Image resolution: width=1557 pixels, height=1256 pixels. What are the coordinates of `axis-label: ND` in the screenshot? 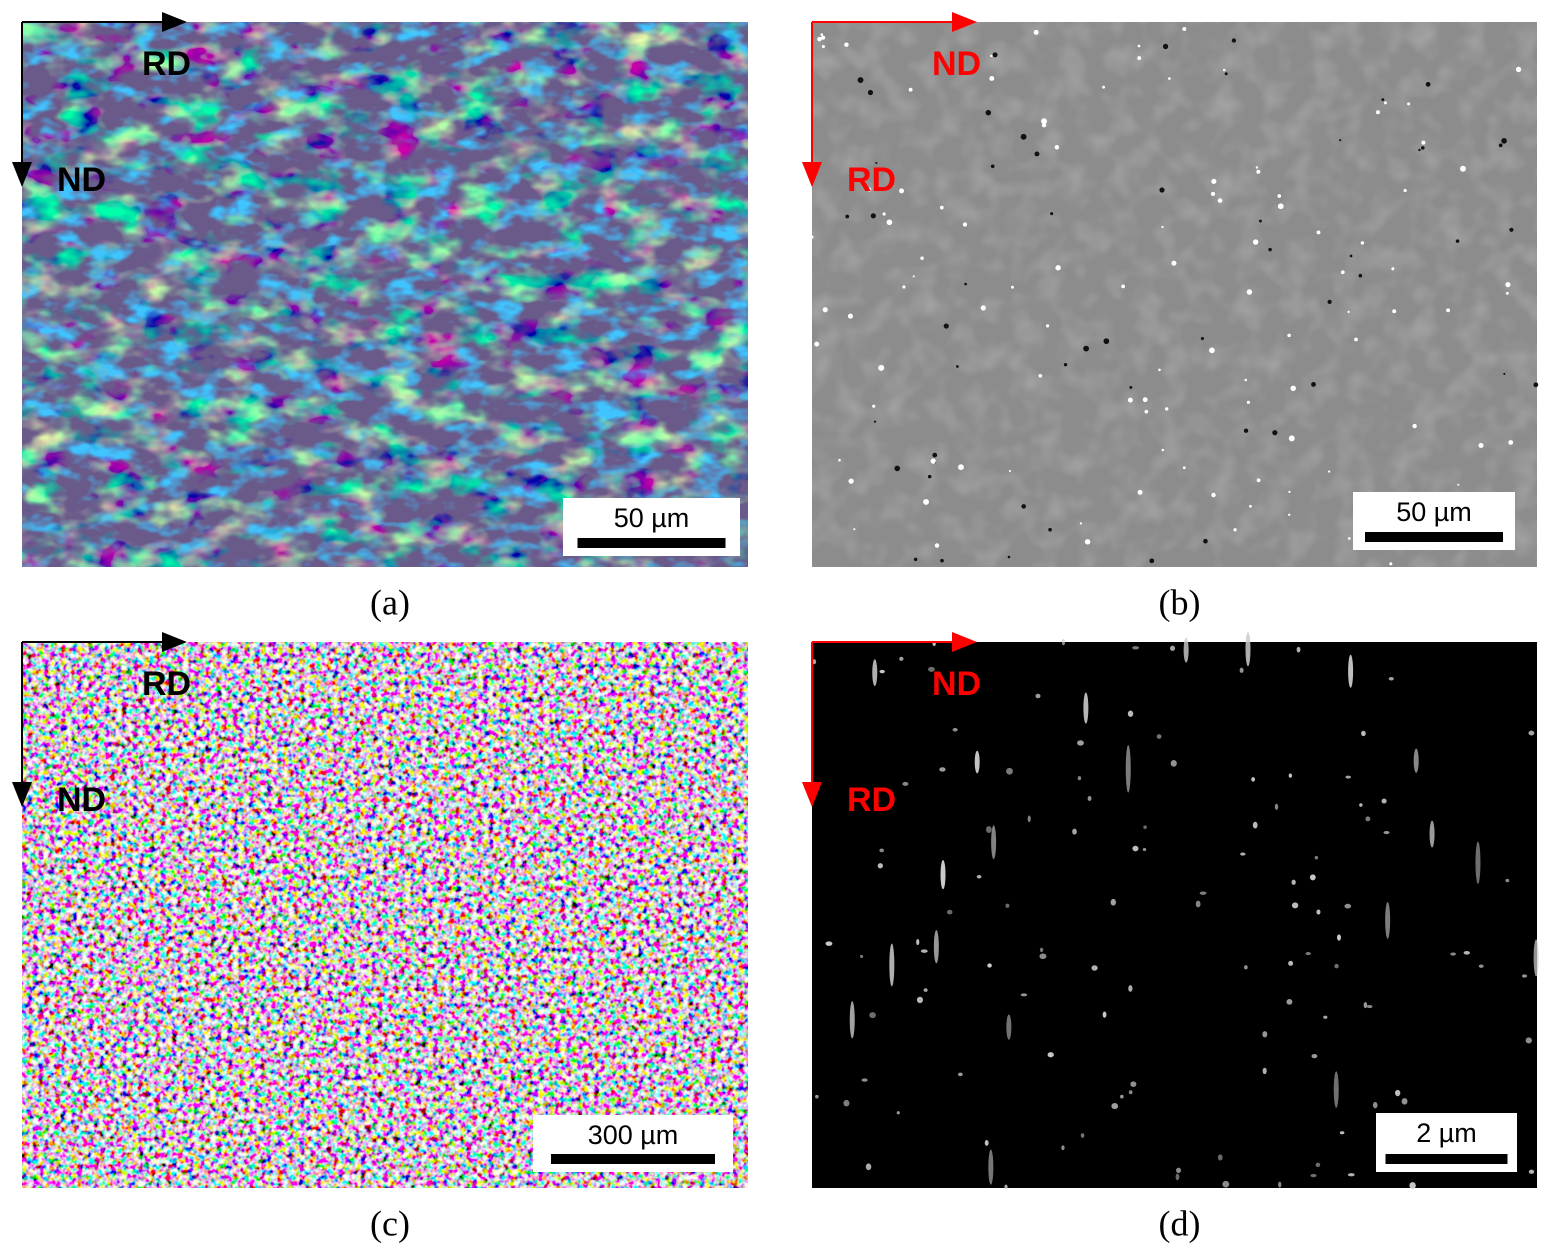 It's located at (81, 180).